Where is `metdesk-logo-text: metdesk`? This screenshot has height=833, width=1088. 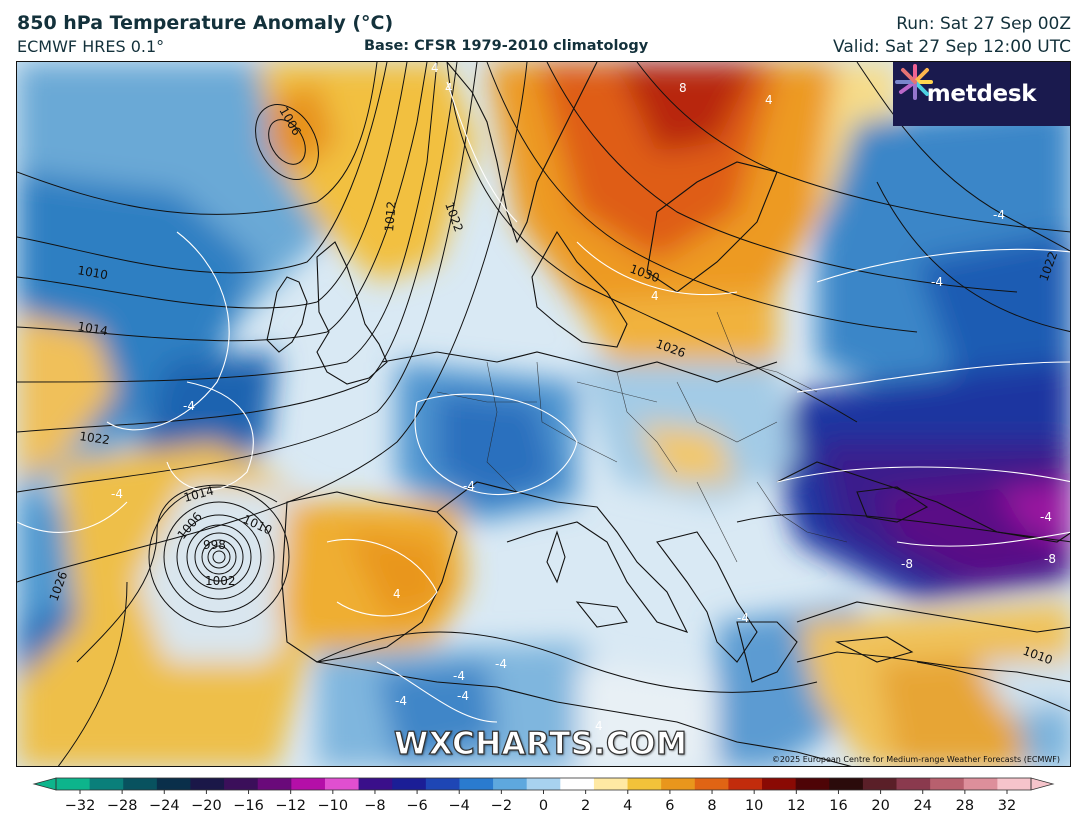
metdesk-logo-text: metdesk is located at coordinates (981, 94).